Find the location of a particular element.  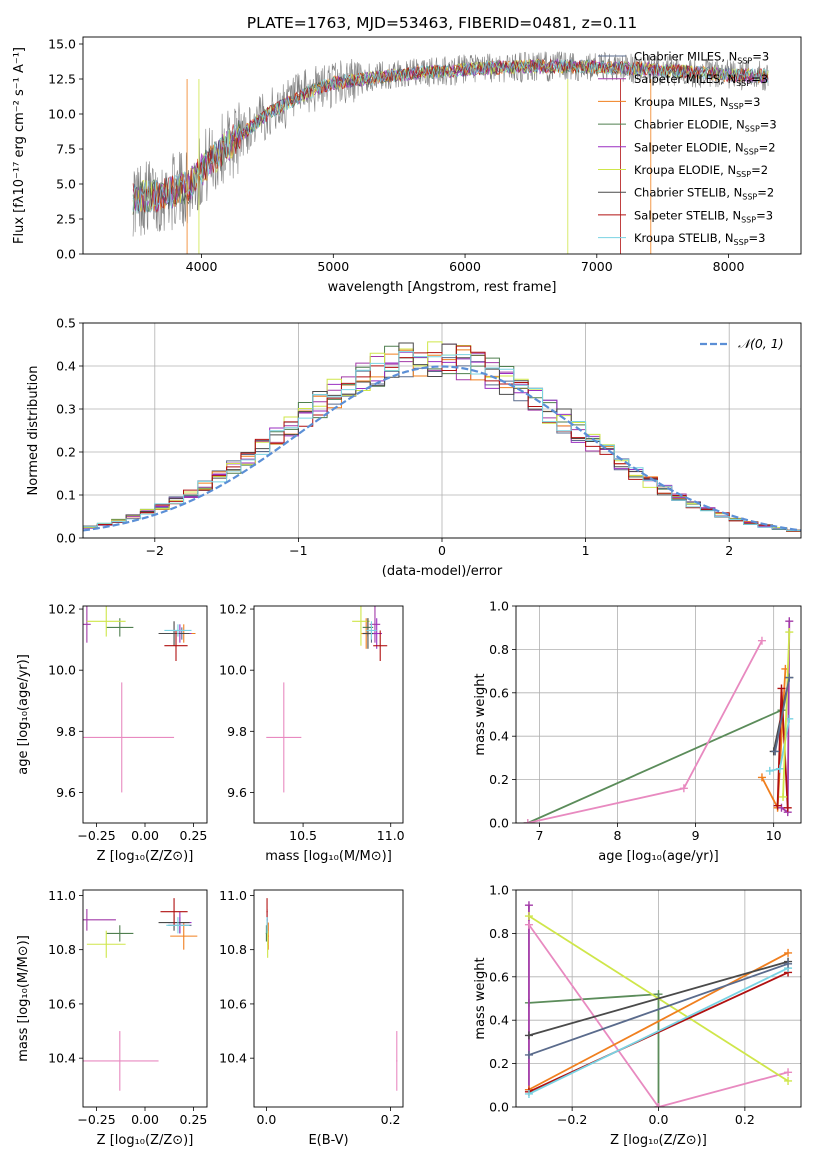

legend-label: Chabrier ELODIE, NSSP=3 is located at coordinates (705, 126).